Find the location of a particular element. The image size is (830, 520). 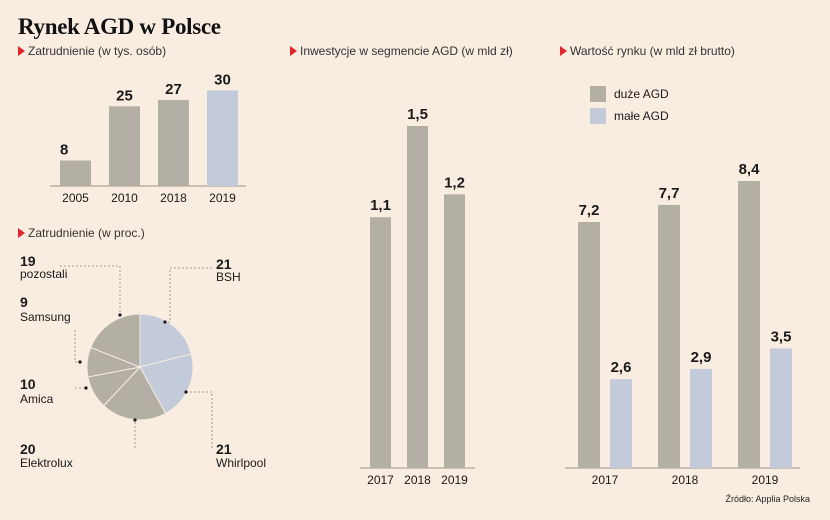

employment-value-2018: 27 is located at coordinates (173, 89).